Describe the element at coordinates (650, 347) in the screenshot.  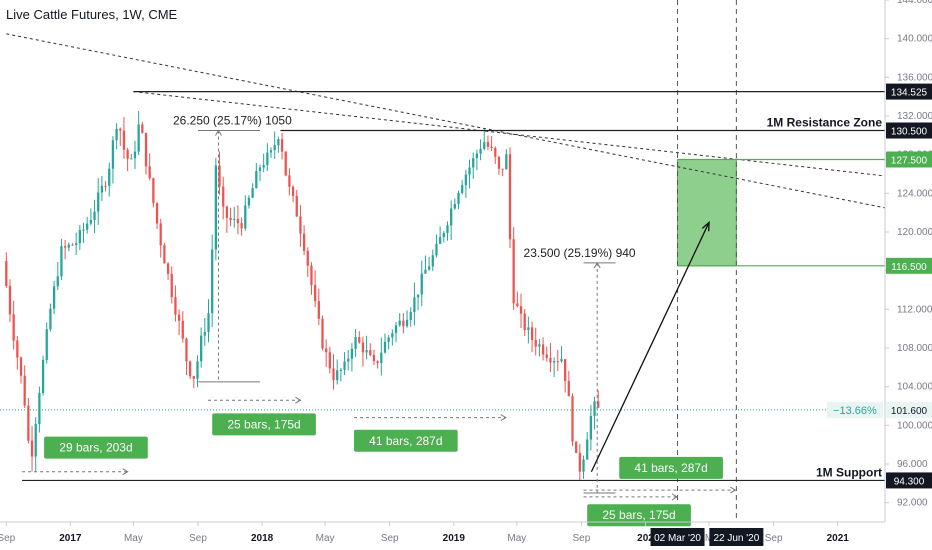
I see `projection-arrow` at that location.